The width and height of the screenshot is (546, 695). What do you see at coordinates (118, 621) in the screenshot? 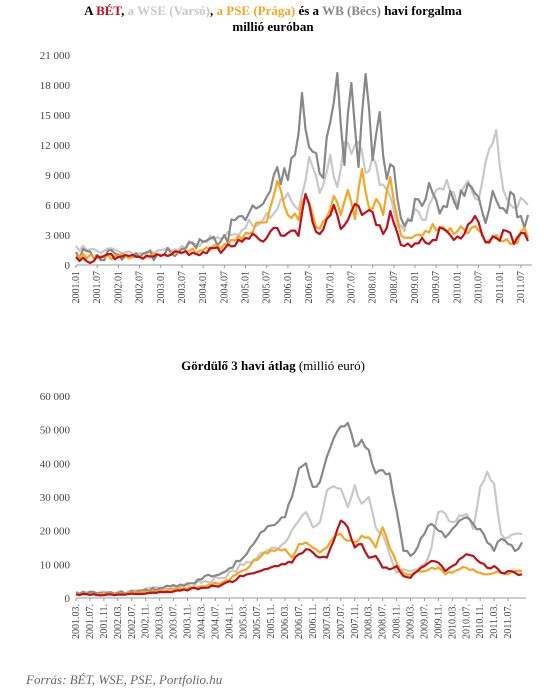
I see `x-tick-label: 2002.03.` at bounding box center [118, 621].